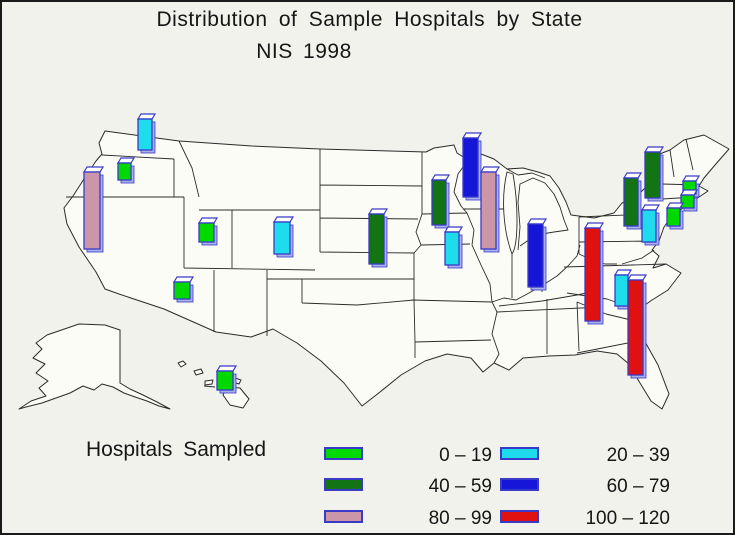 The height and width of the screenshot is (535, 735). I want to click on chart-subtitle: NIS 1998, so click(304, 51).